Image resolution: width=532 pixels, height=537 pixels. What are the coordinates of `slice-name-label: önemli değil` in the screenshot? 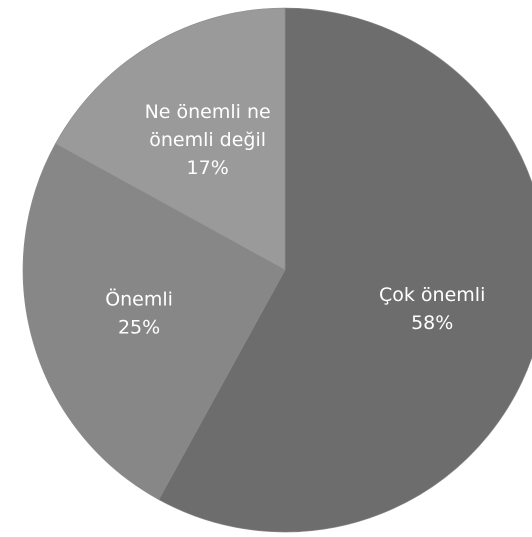 It's located at (207, 140).